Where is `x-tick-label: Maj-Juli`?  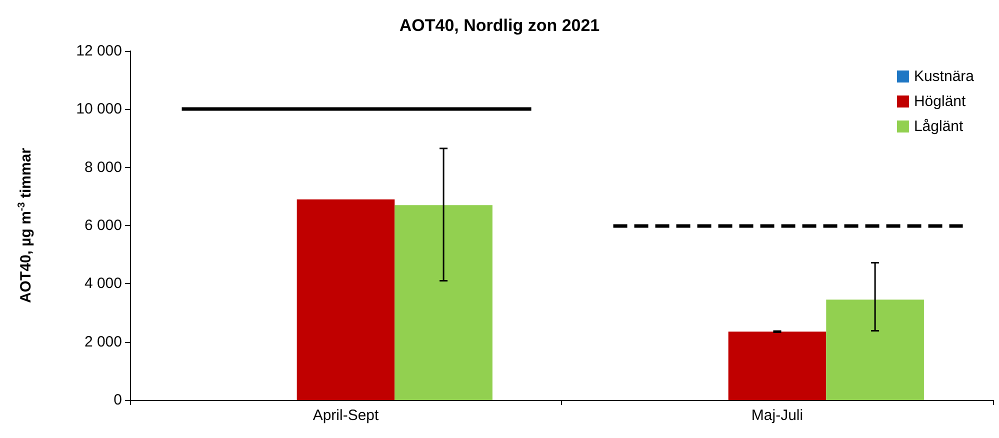
x-tick-label: Maj-Juli is located at coordinates (777, 415).